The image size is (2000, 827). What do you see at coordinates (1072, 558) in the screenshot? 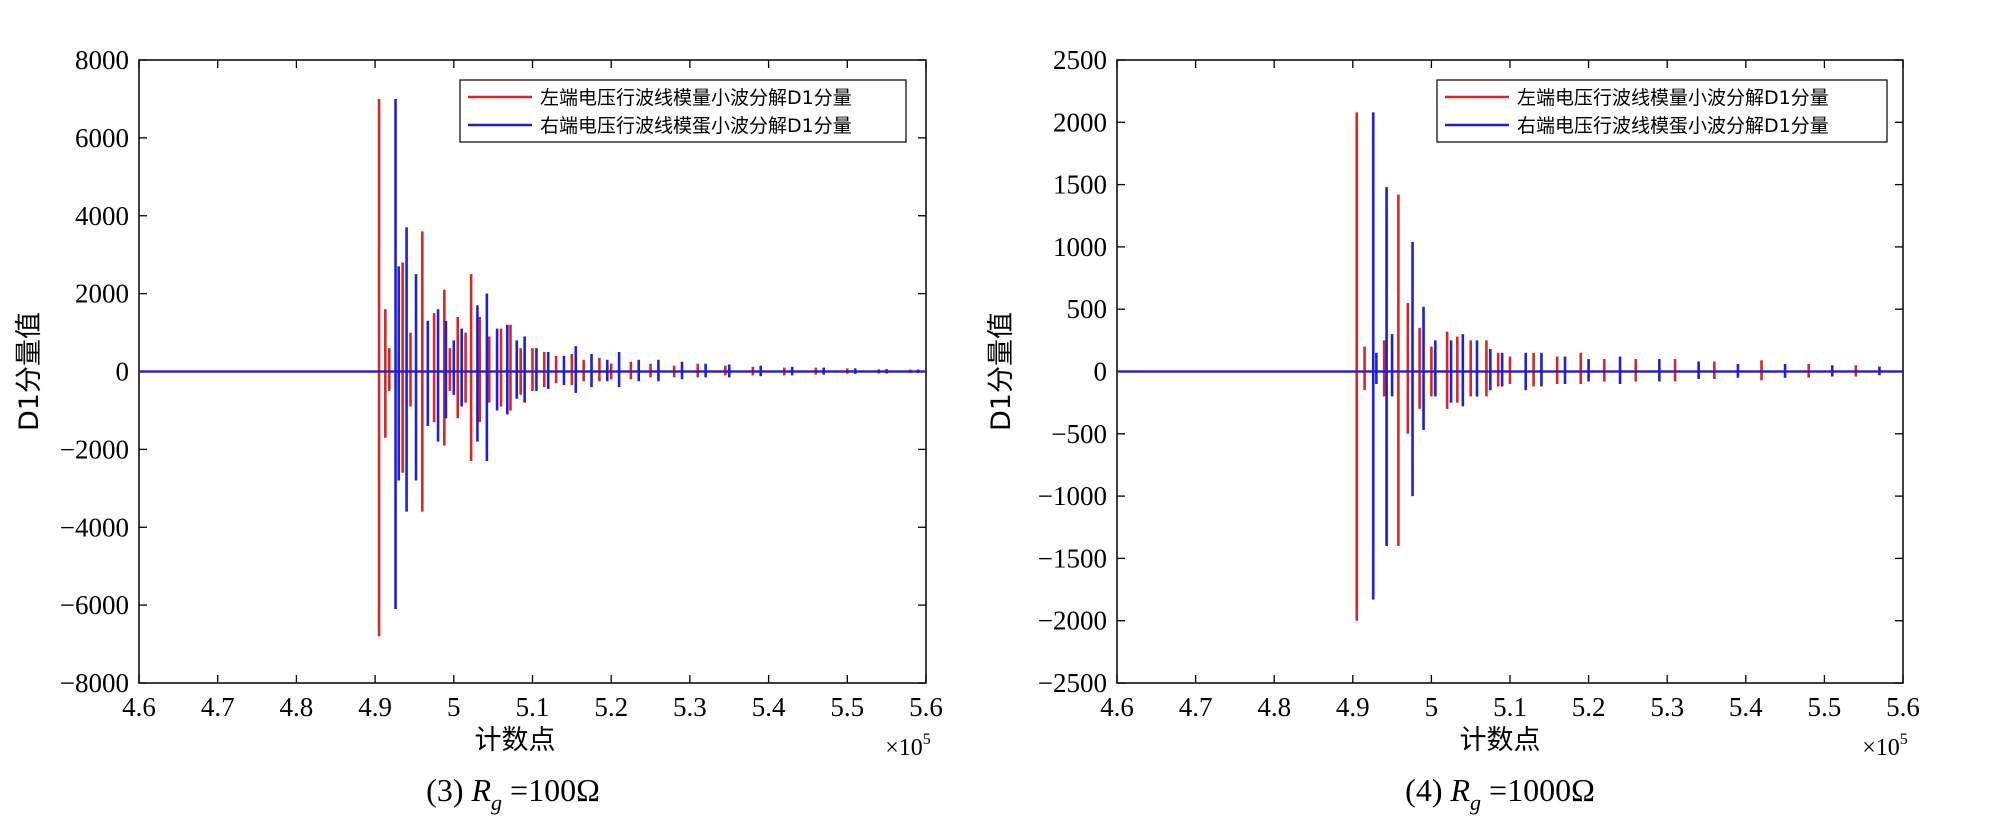
I see `y-tick-label: −1500` at bounding box center [1072, 558].